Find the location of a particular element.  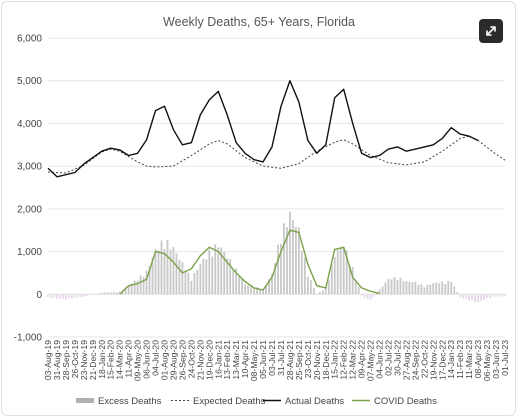

legend-label: COVID Deaths is located at coordinates (405, 401).